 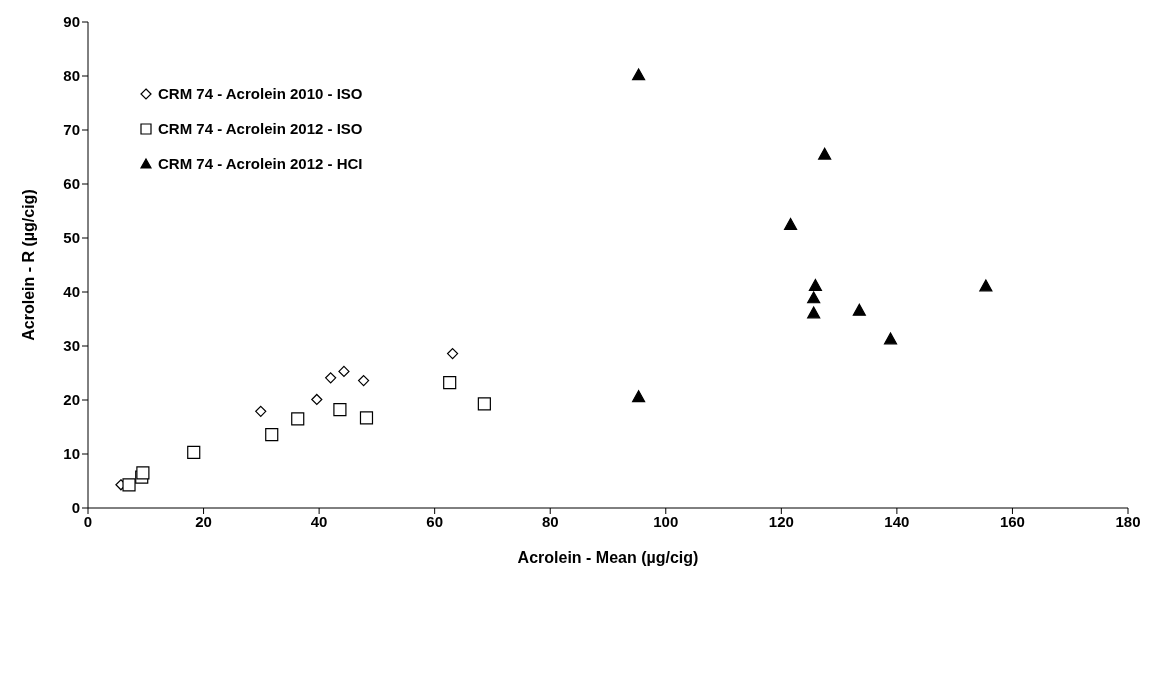 What do you see at coordinates (71, 130) in the screenshot?
I see `y-tick-label: 70` at bounding box center [71, 130].